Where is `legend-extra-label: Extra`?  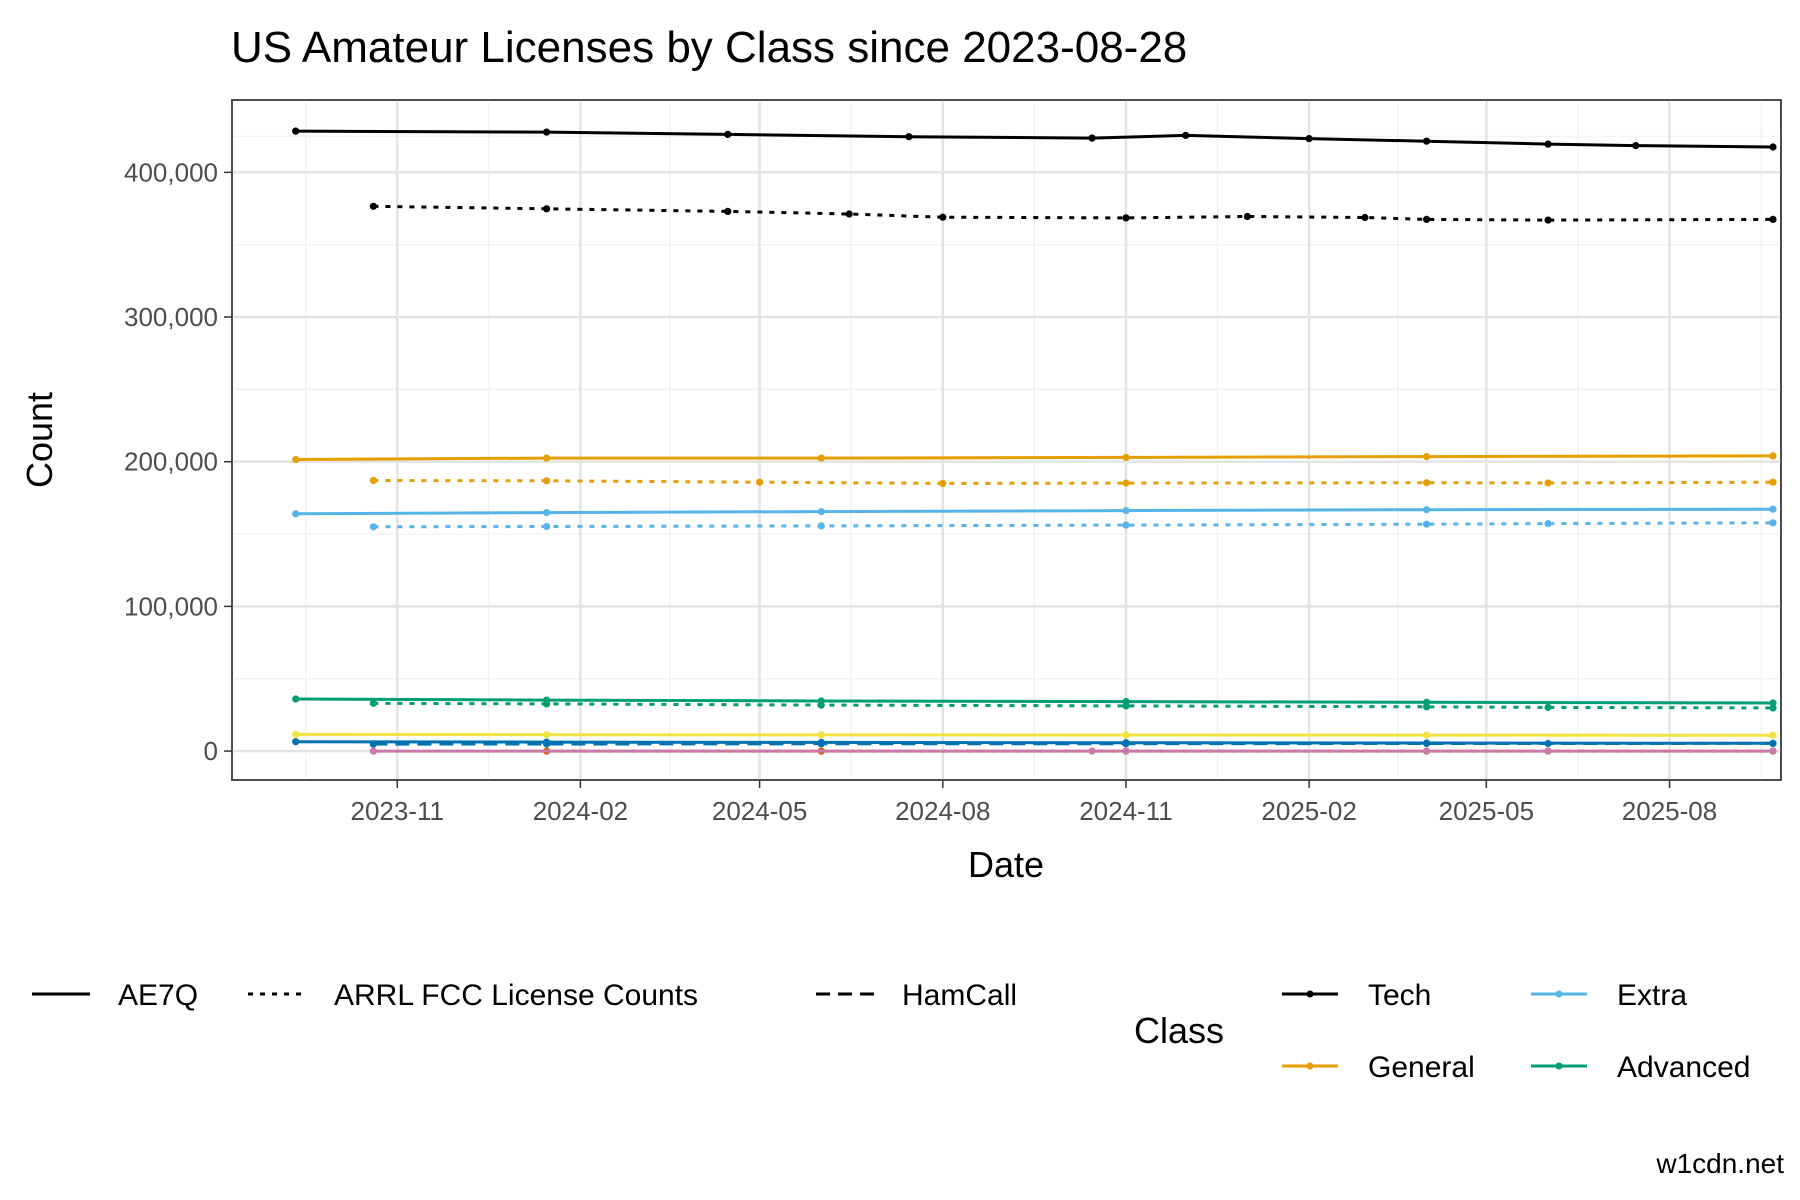 legend-extra-label: Extra is located at coordinates (1652, 995).